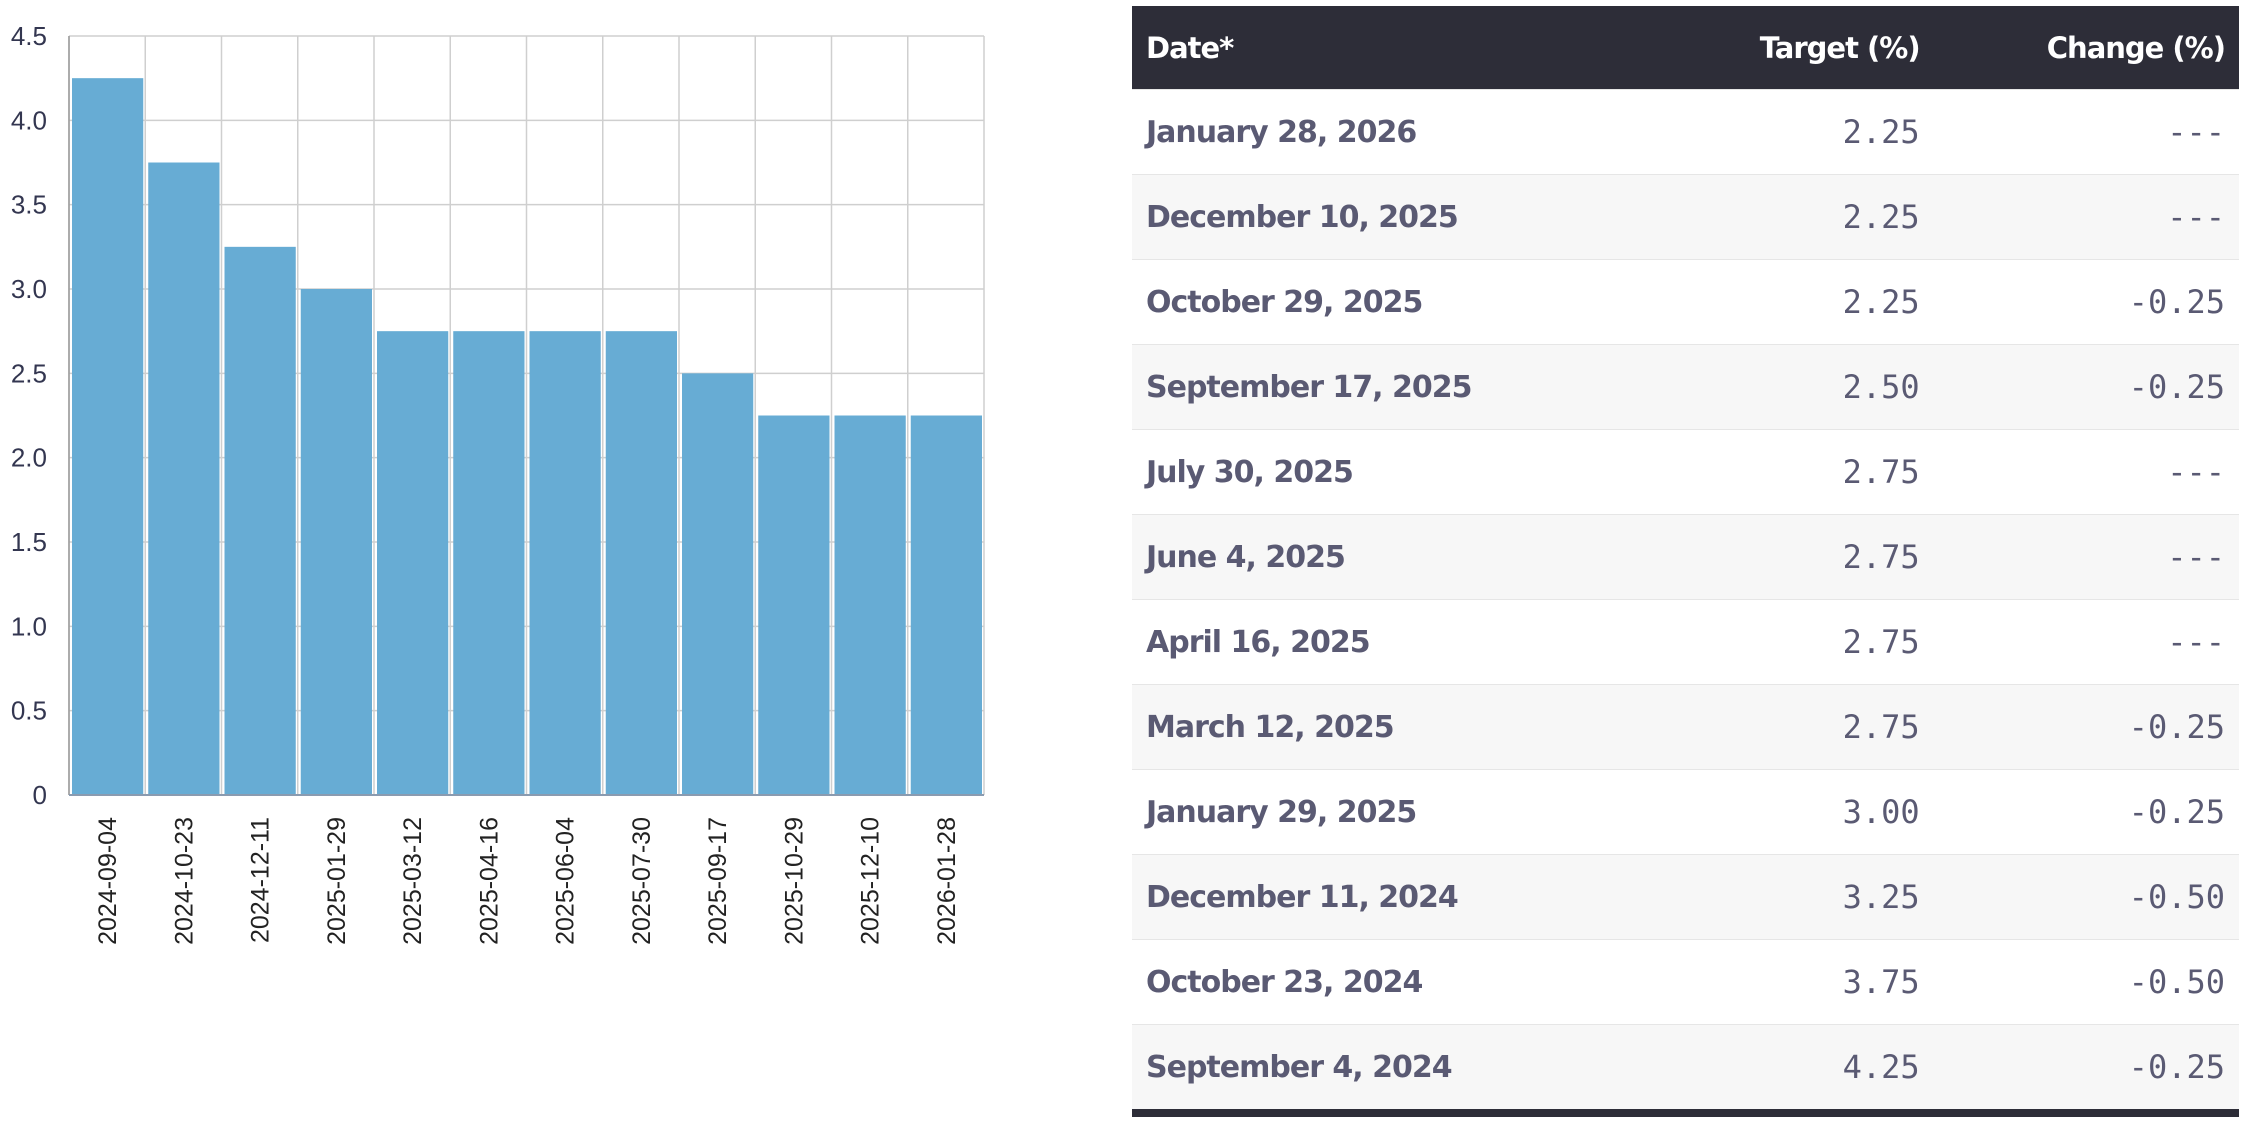 This screenshot has width=2250, height=1126. I want to click on target-cell: 3.00, so click(1794, 812).